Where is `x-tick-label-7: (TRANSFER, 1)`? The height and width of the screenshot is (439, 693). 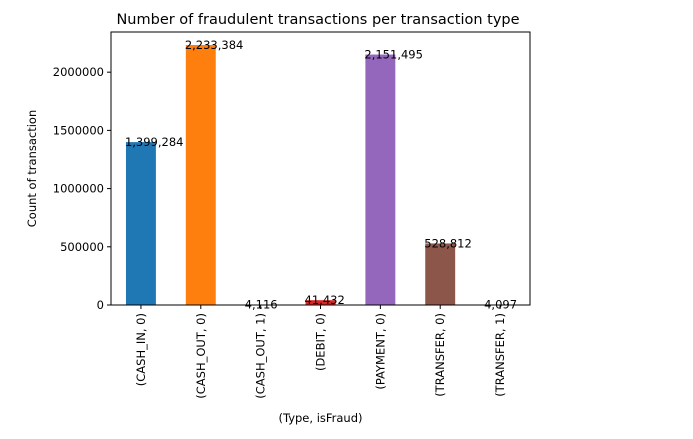 x-tick-label-7: (TRANSFER, 1) is located at coordinates (500, 355).